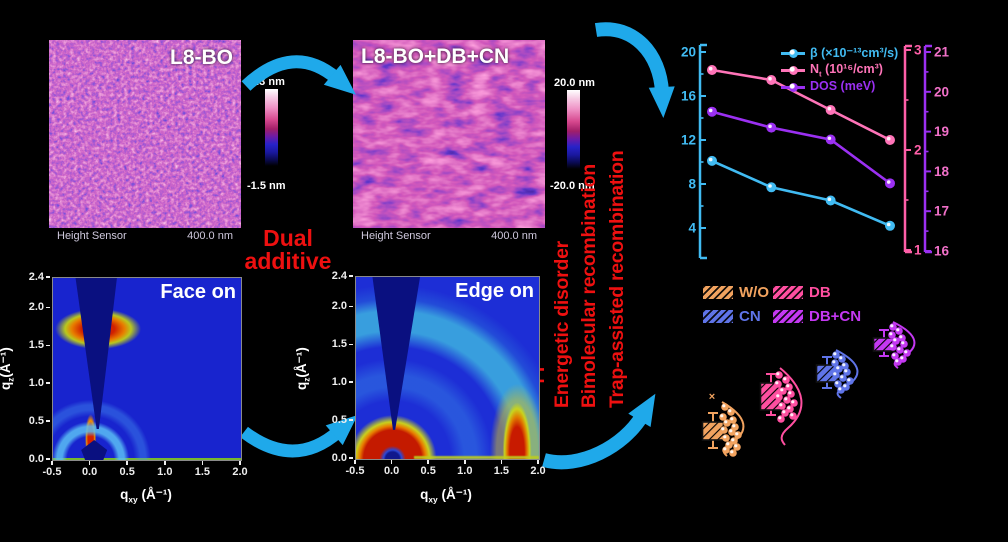  I want to click on legend-entry-db-cn: DB+CN, so click(827, 316).